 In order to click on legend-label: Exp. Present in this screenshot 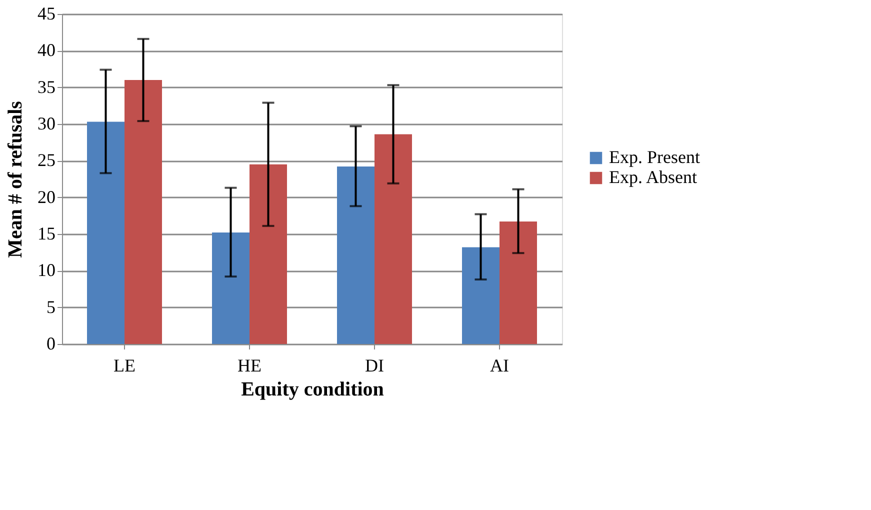, I will do `click(654, 157)`.